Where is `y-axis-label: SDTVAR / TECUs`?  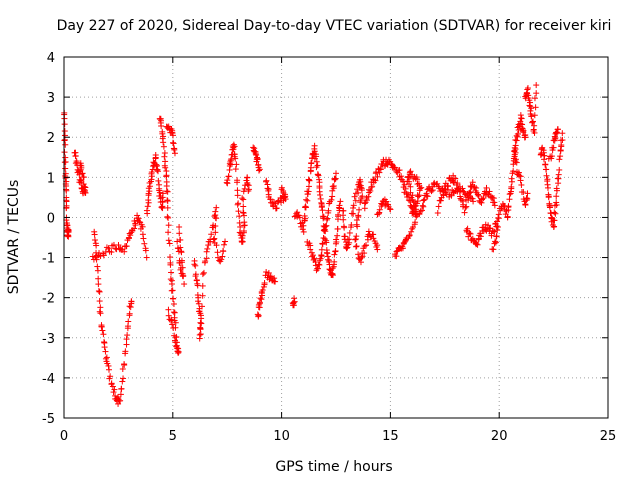
y-axis-label: SDTVAR / TECUs is located at coordinates (14, 237).